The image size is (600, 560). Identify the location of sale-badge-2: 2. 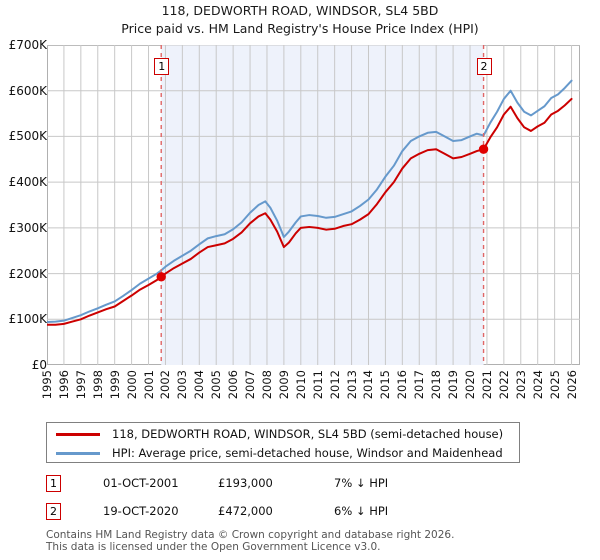
(53, 511).